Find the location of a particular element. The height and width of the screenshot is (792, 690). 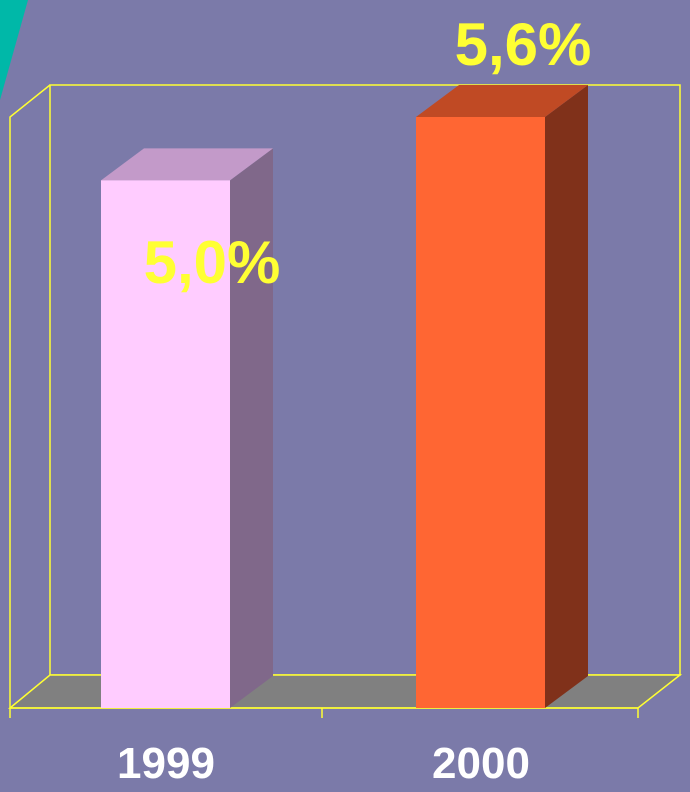

bar-1999-front is located at coordinates (165, 444).